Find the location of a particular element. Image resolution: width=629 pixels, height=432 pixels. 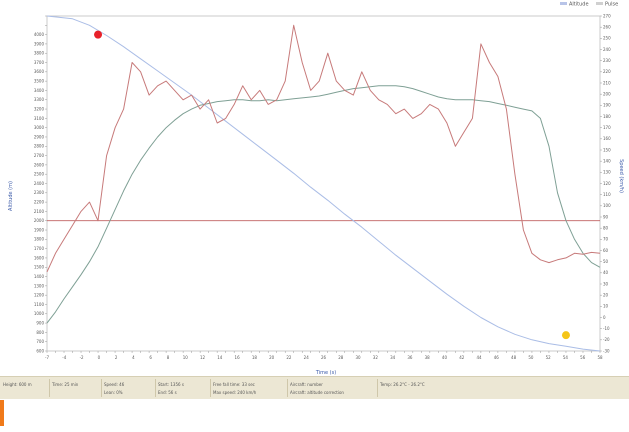

y-left-tick-label: 3900 is located at coordinates (39, 43).